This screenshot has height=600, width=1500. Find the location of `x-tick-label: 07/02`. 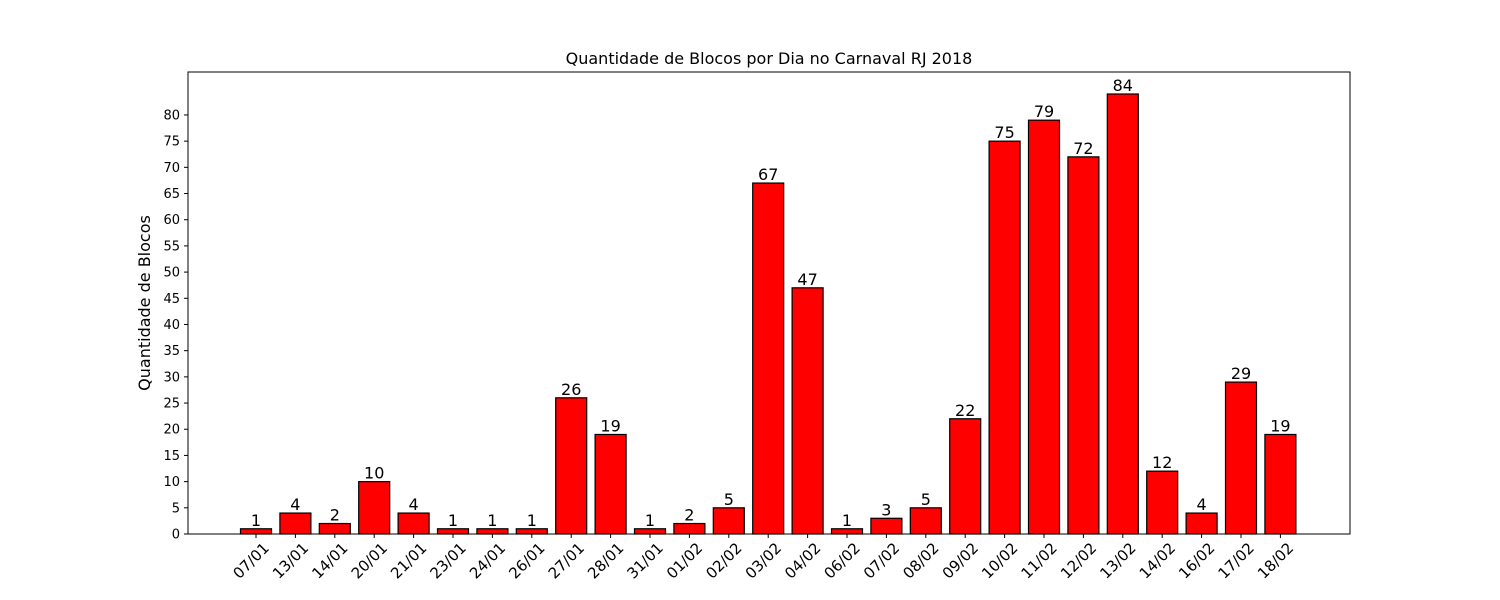

x-tick-label: 07/02 is located at coordinates (881, 560).